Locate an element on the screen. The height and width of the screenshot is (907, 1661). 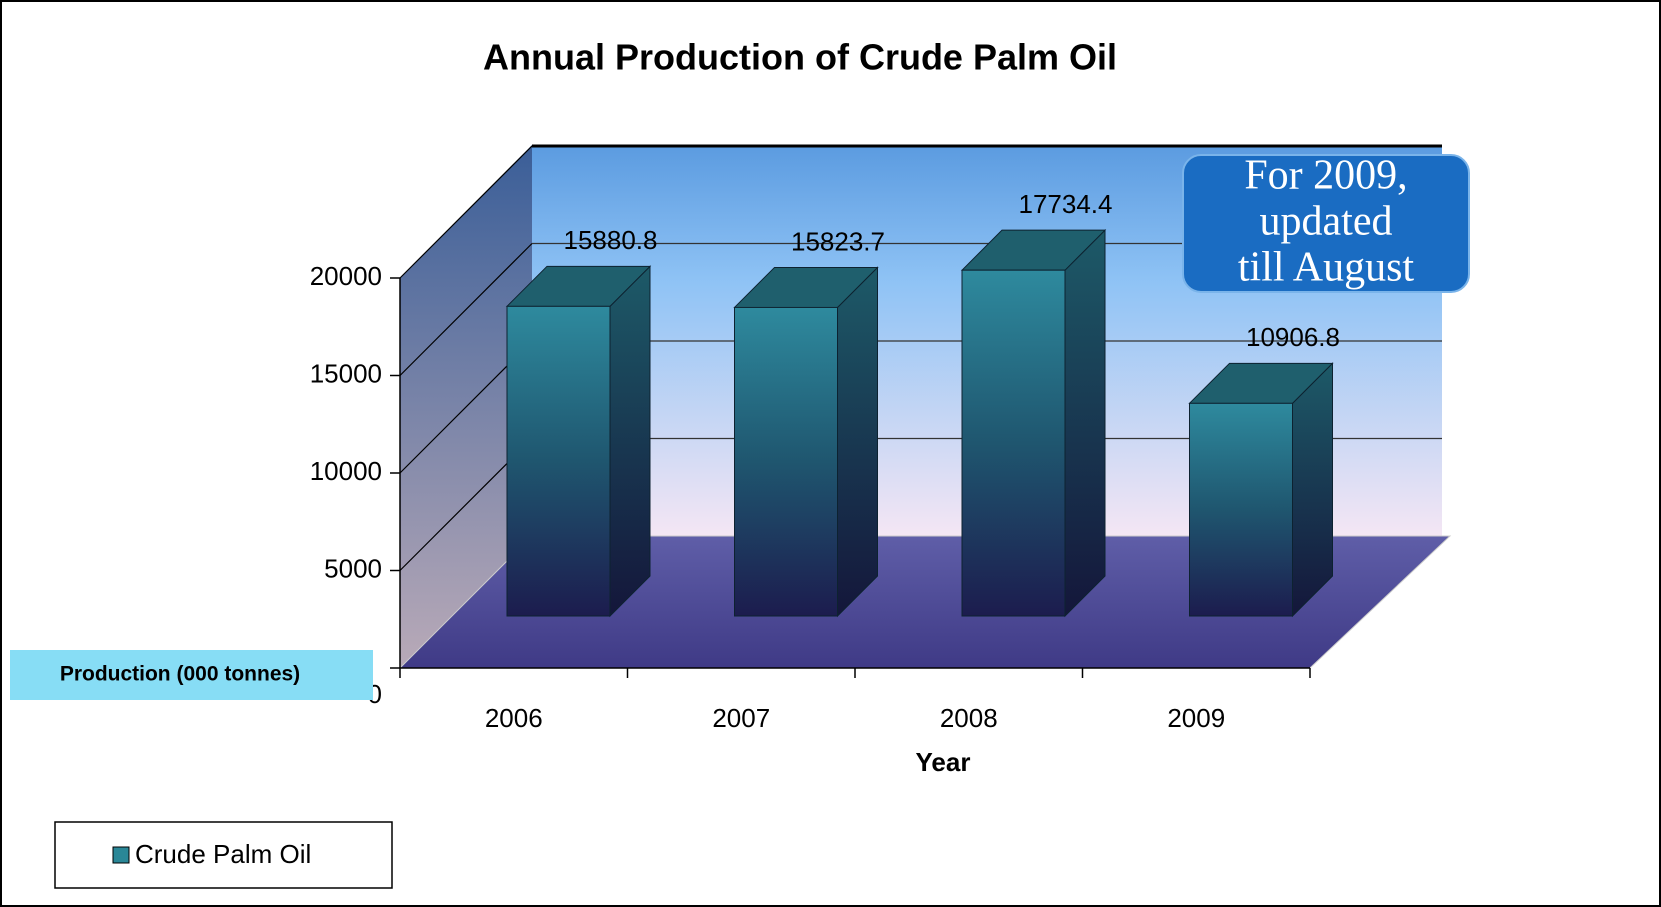
chart-title: Annual Production of Crude Palm Oil is located at coordinates (800, 57).